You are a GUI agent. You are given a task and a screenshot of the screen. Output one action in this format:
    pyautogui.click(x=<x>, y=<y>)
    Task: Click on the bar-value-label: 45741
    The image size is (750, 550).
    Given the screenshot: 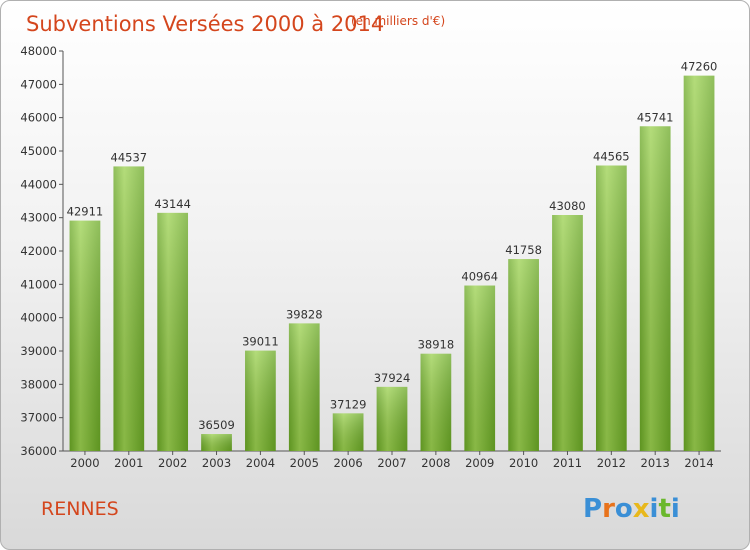 What is the action you would take?
    pyautogui.click(x=655, y=117)
    